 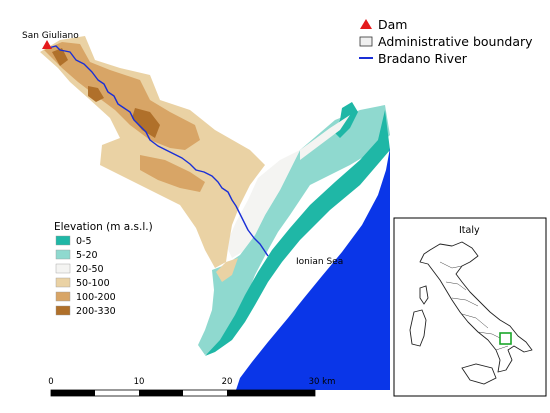 I want to click on legend-river-label: Bradano River, so click(x=423, y=58).